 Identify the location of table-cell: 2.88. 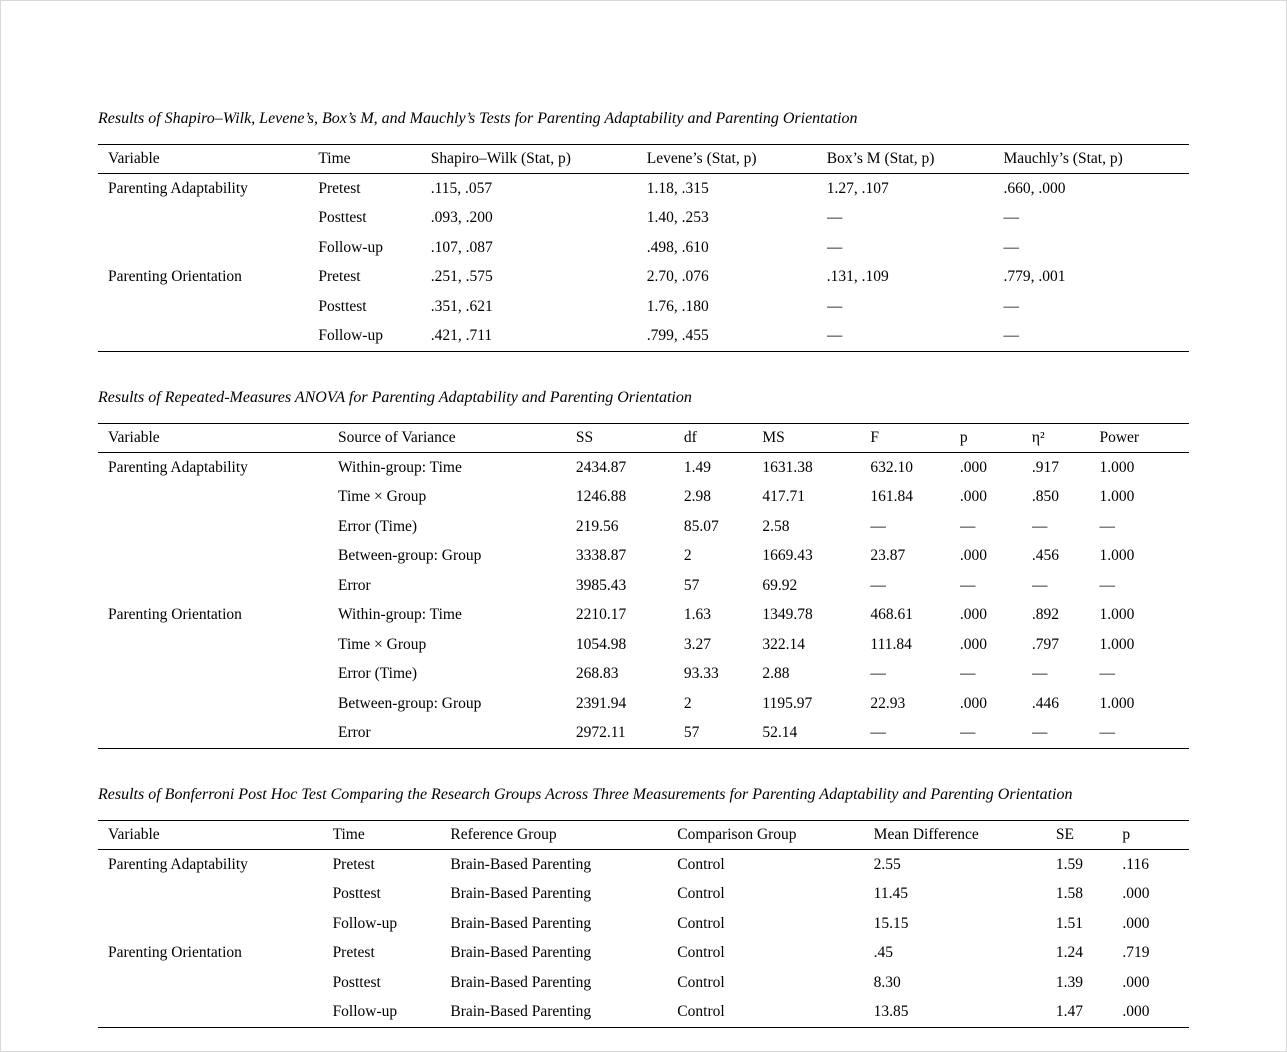
(776, 674).